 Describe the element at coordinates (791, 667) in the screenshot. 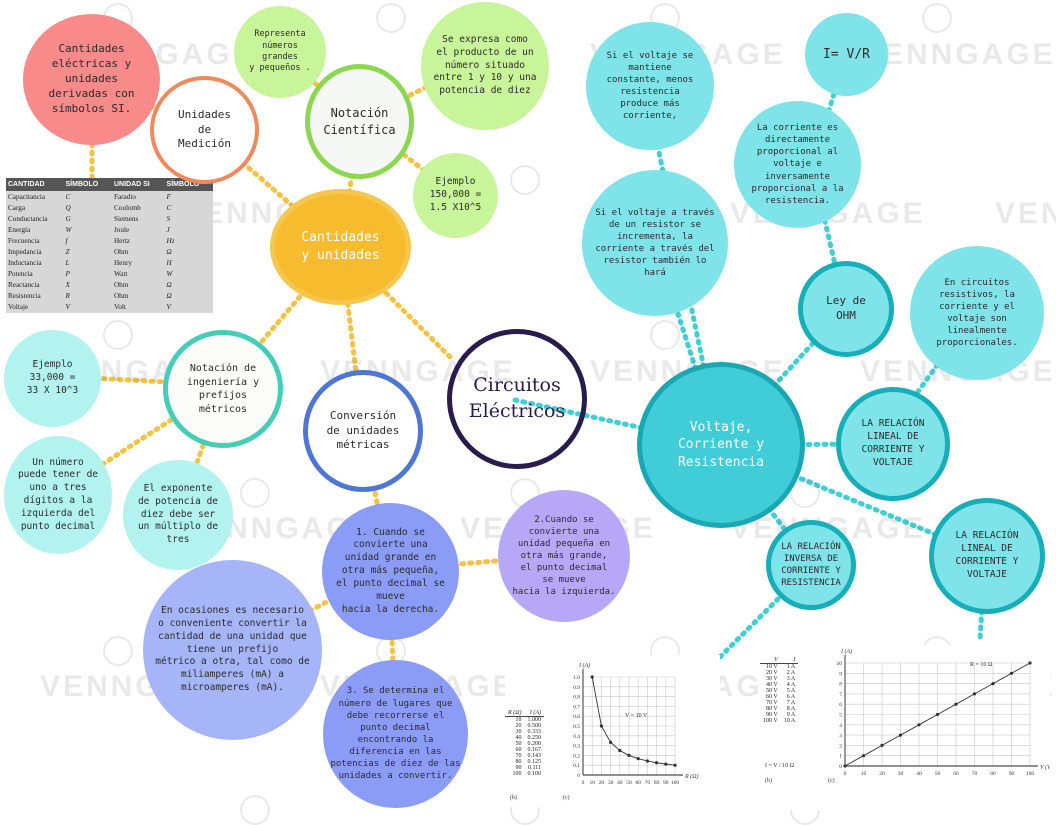

I see `table-cell: 1 A` at that location.